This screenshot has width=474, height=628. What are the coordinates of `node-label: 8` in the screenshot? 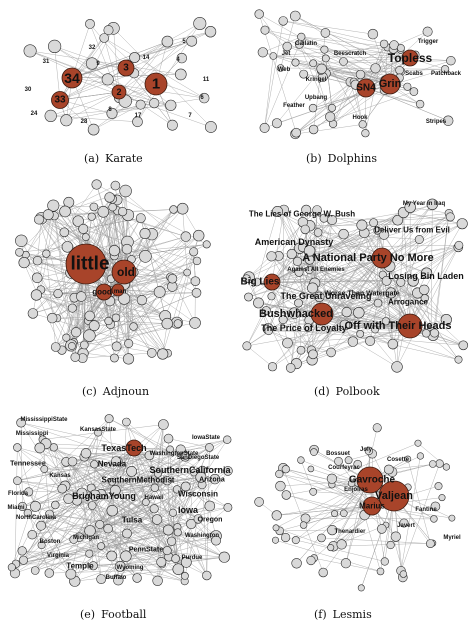 It's located at (110, 110).